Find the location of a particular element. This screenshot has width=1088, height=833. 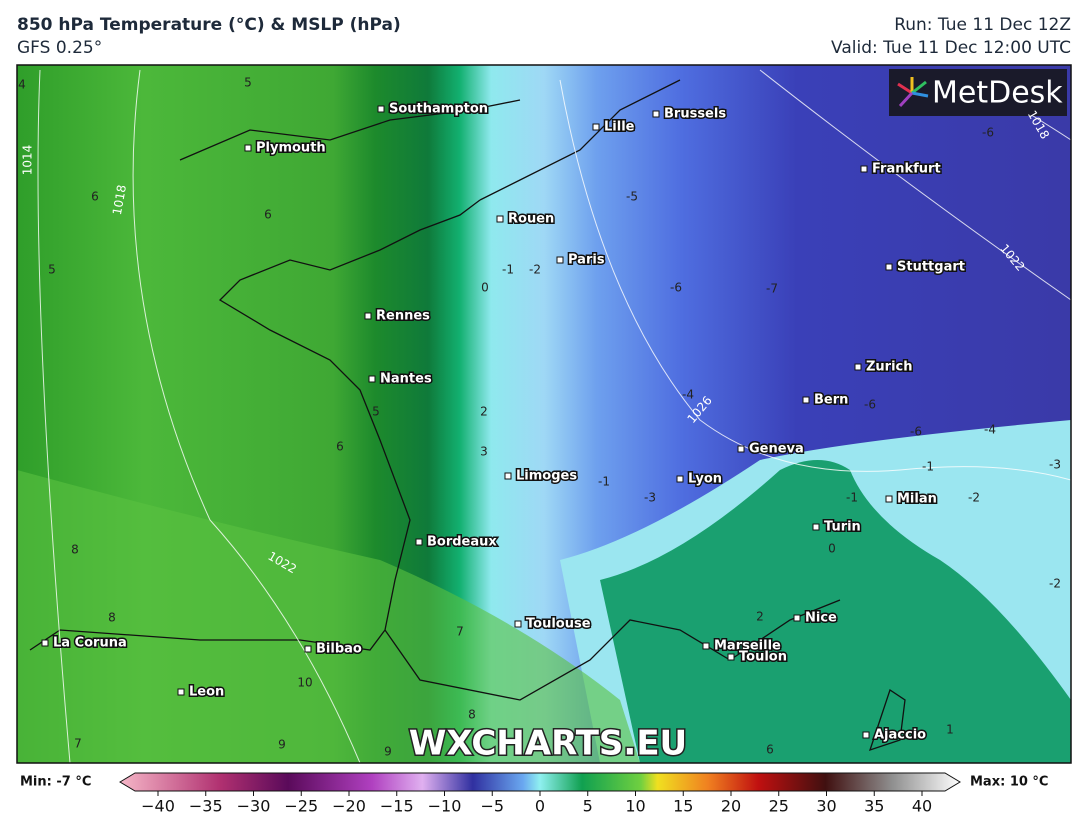

contour-label: 4 is located at coordinates (22, 85).